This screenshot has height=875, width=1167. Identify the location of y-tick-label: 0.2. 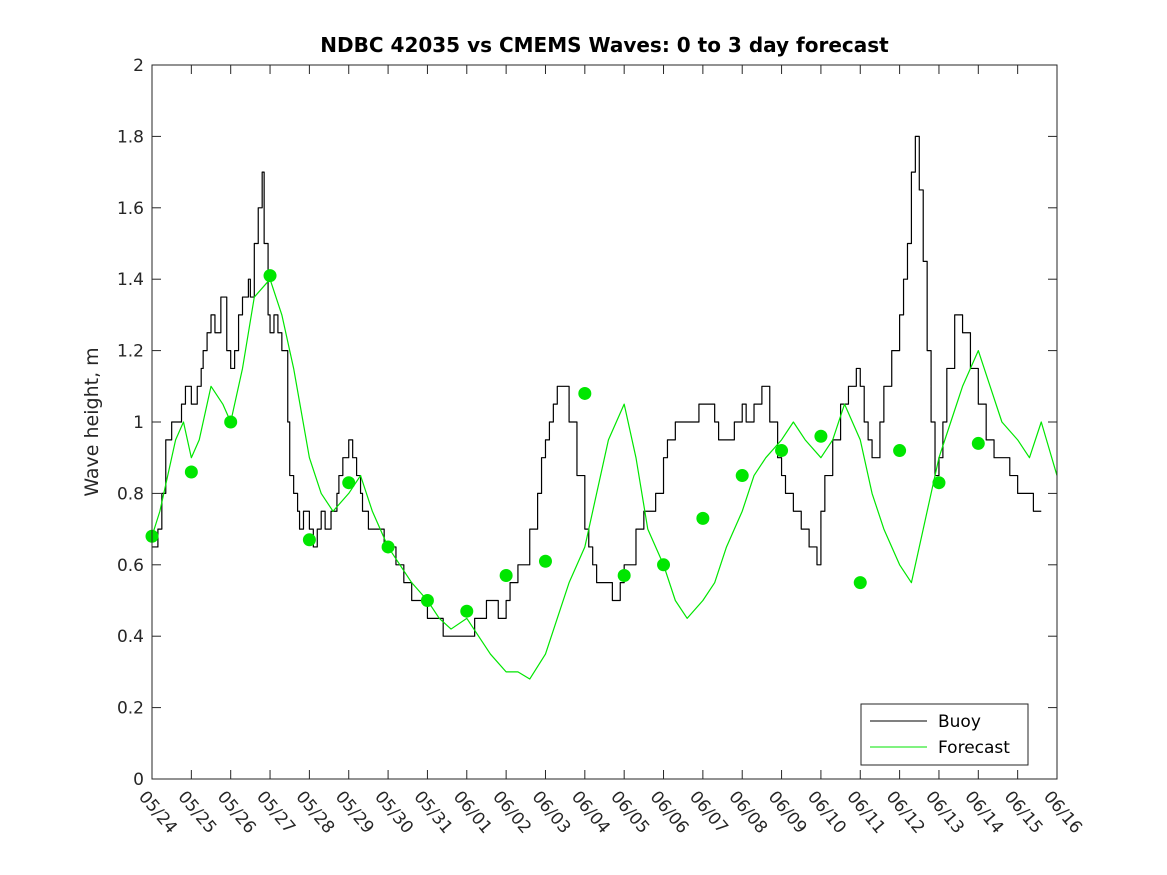
(130, 709).